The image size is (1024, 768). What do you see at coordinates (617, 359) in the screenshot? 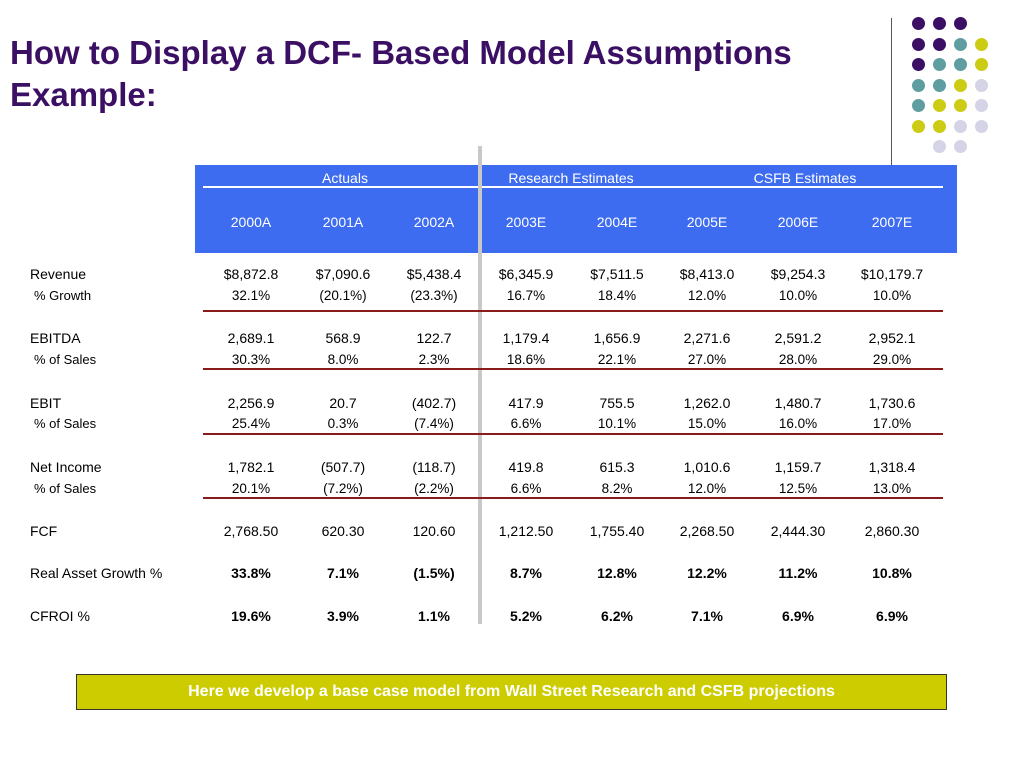
I see `table-cell: 22.1%` at bounding box center [617, 359].